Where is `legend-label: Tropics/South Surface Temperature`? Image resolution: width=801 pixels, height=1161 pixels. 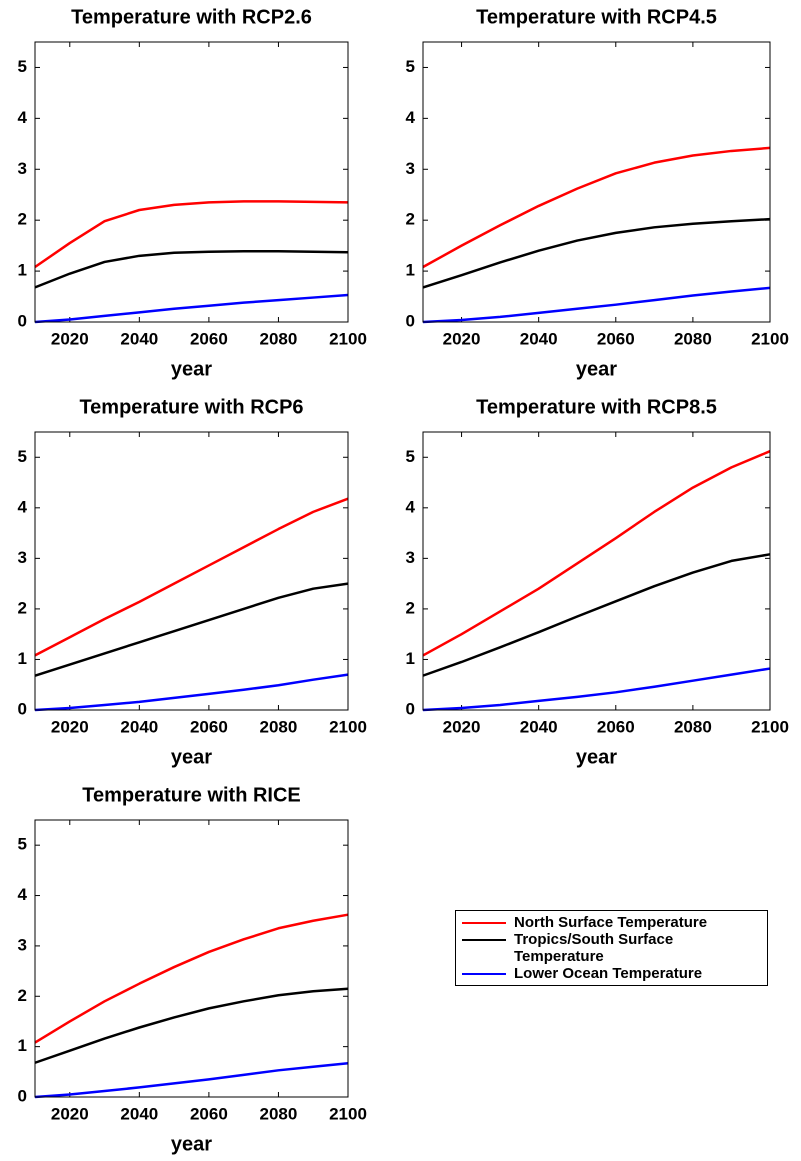
legend-label: Tropics/South Surface Temperature is located at coordinates (594, 948).